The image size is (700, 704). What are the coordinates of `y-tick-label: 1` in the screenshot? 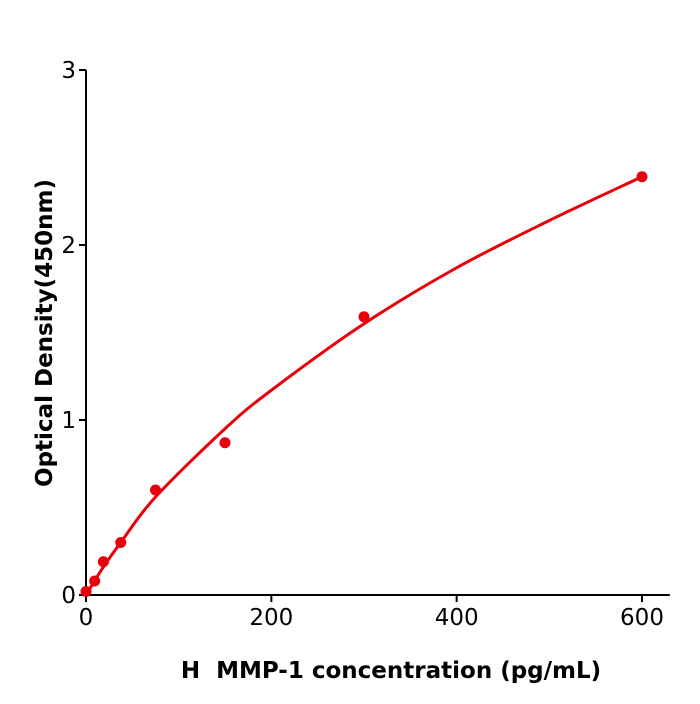 It's located at (68, 421).